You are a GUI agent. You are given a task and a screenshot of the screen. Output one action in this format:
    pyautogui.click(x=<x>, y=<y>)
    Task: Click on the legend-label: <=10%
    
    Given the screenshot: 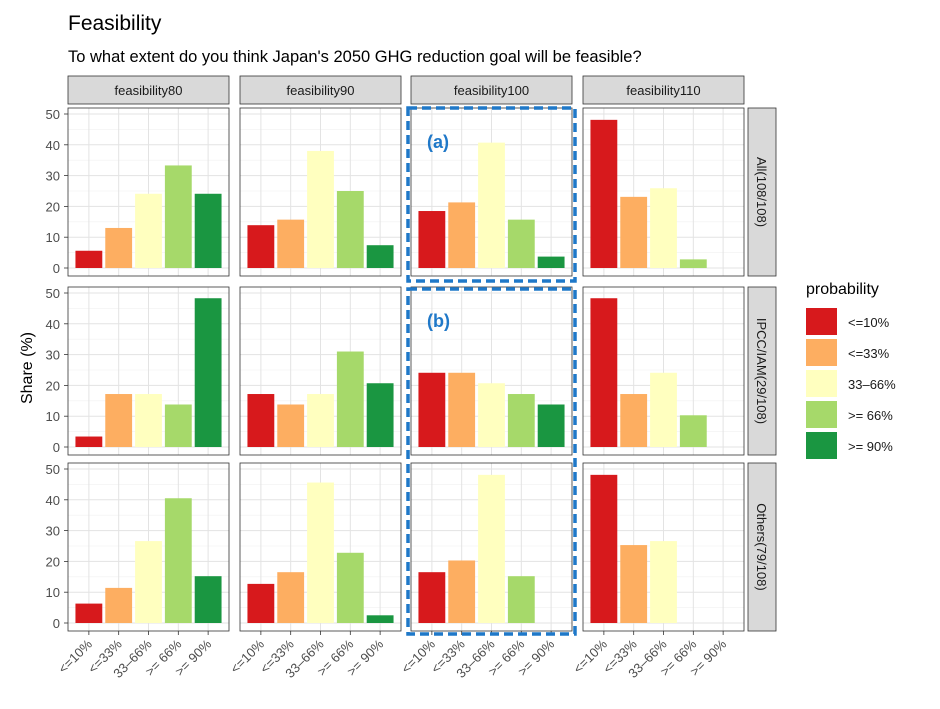 What is the action you would take?
    pyautogui.click(x=869, y=322)
    